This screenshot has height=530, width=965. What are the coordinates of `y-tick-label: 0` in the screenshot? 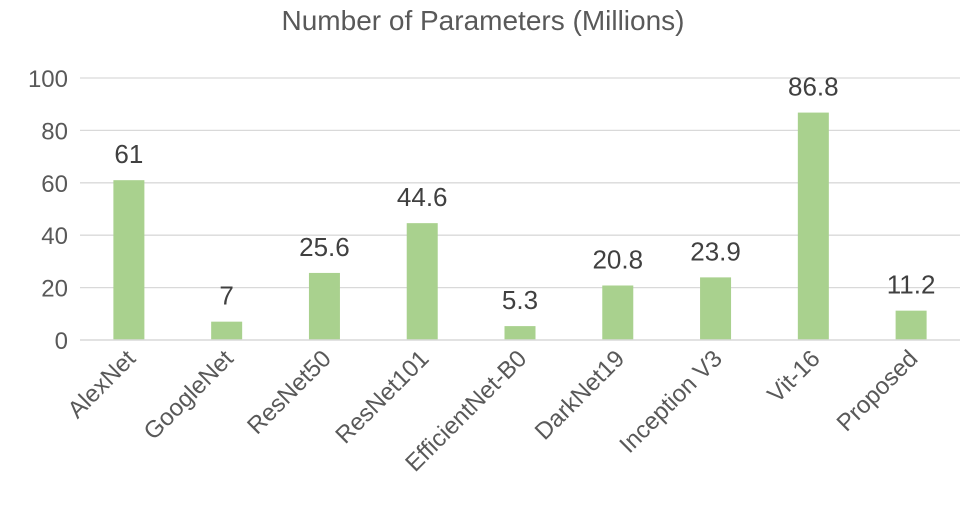 It's located at (61, 341).